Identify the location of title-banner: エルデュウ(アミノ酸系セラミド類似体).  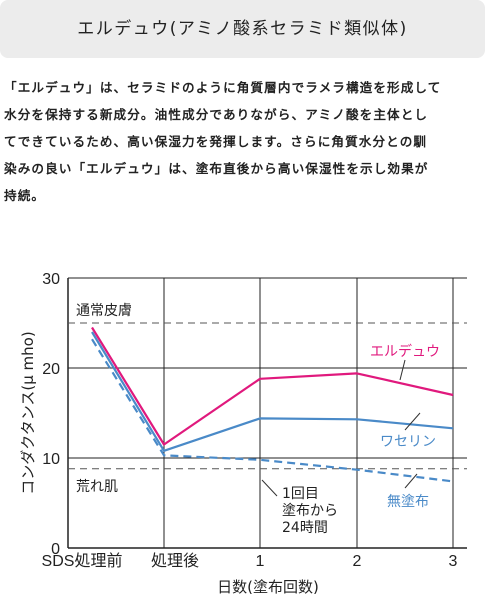
(242, 29).